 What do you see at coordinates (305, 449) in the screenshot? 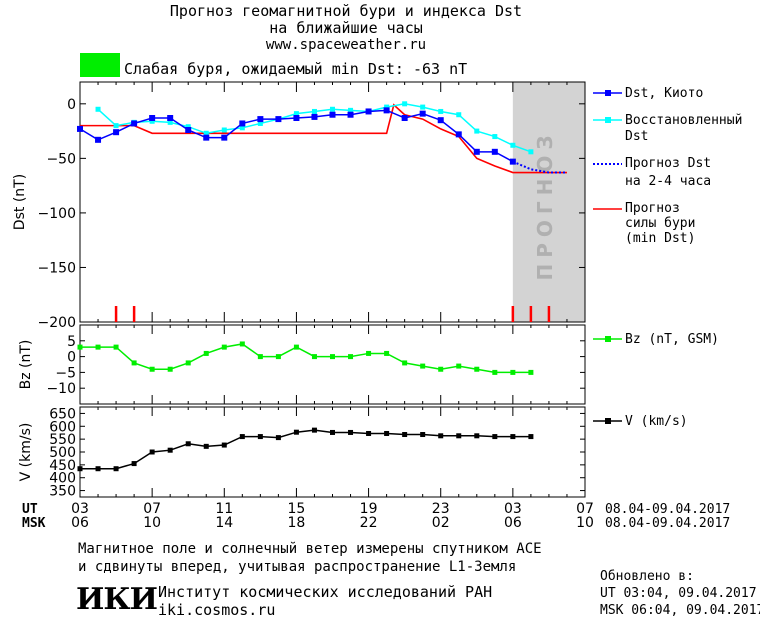
I see `v-line` at bounding box center [305, 449].